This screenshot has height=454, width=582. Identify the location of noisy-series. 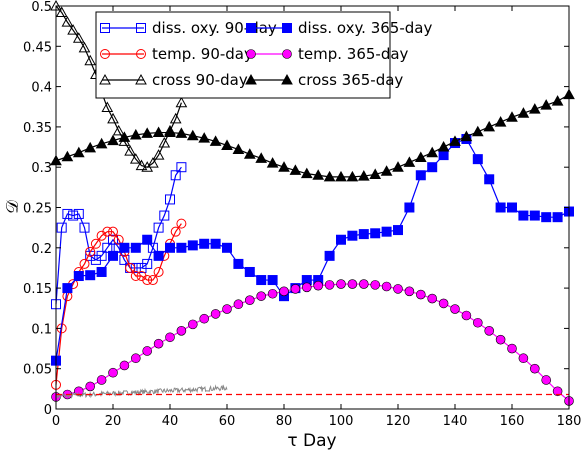
(141, 391).